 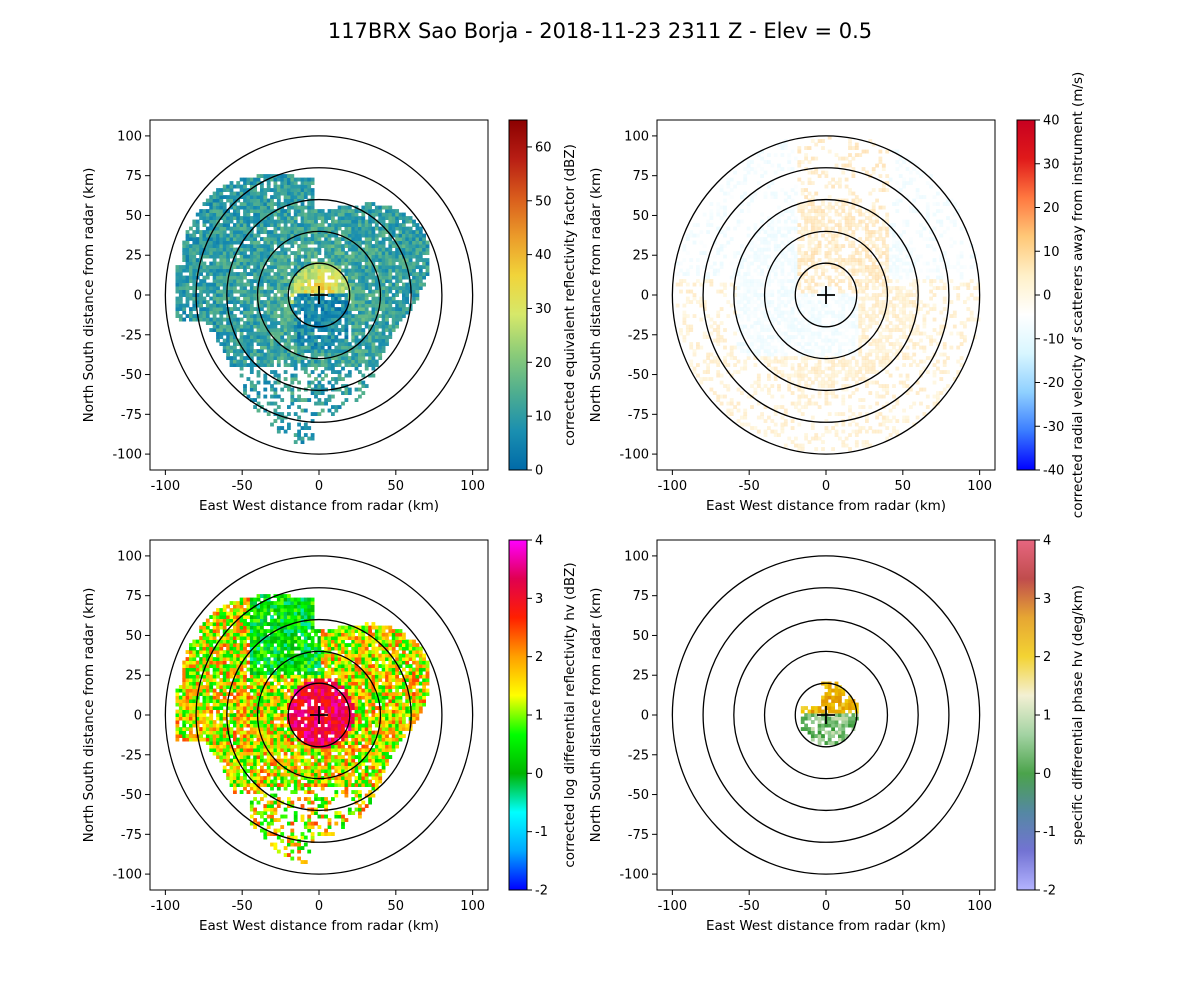 What do you see at coordinates (133, 176) in the screenshot?
I see `y-tick-label: 75` at bounding box center [133, 176].